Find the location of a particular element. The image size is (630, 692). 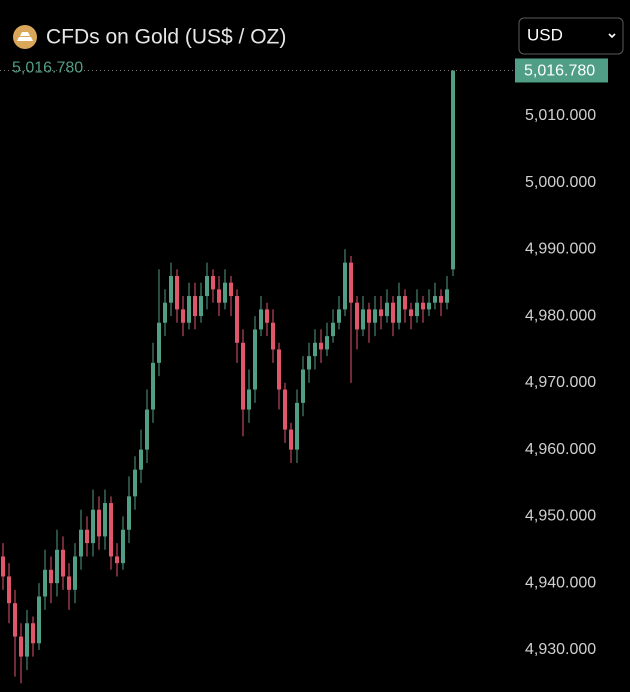

y-tick-label: 4,990.000 is located at coordinates (560, 249).